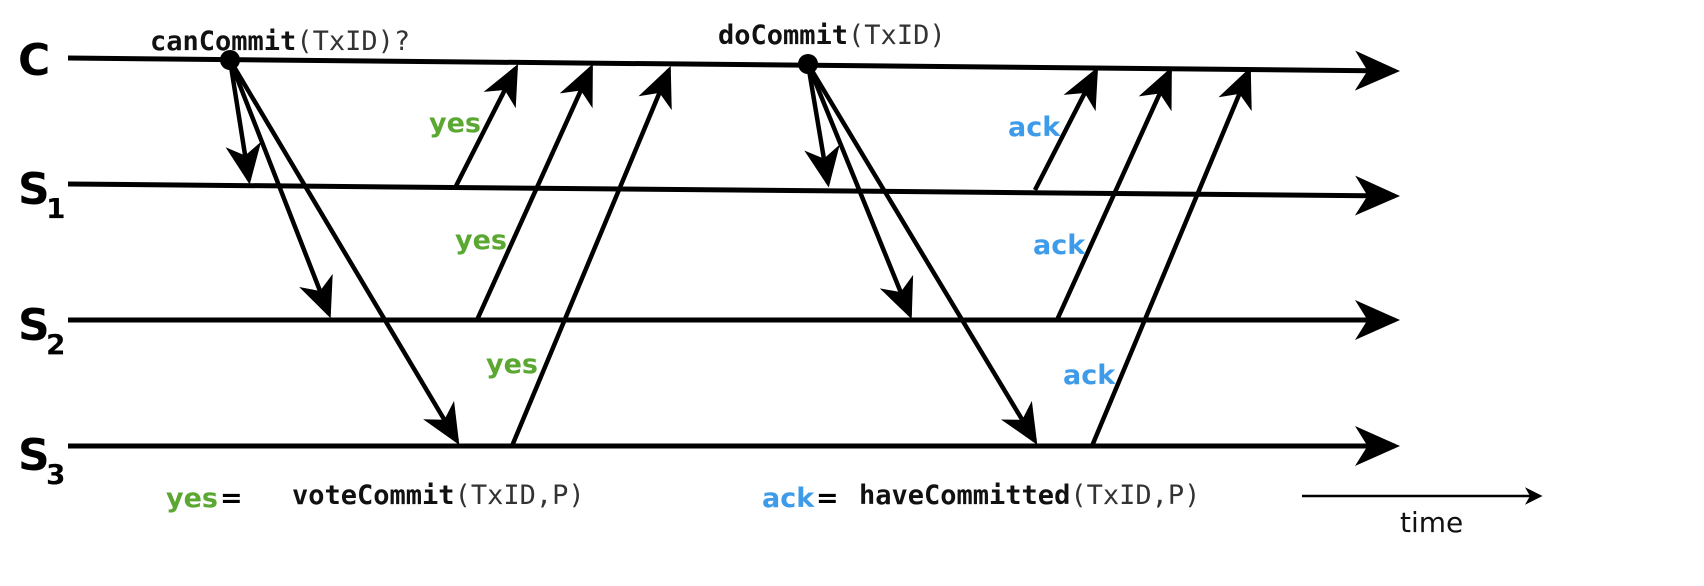 This screenshot has width=1704, height=586. What do you see at coordinates (243, 122) in the screenshot?
I see `cancommit-msg-s1` at bounding box center [243, 122].